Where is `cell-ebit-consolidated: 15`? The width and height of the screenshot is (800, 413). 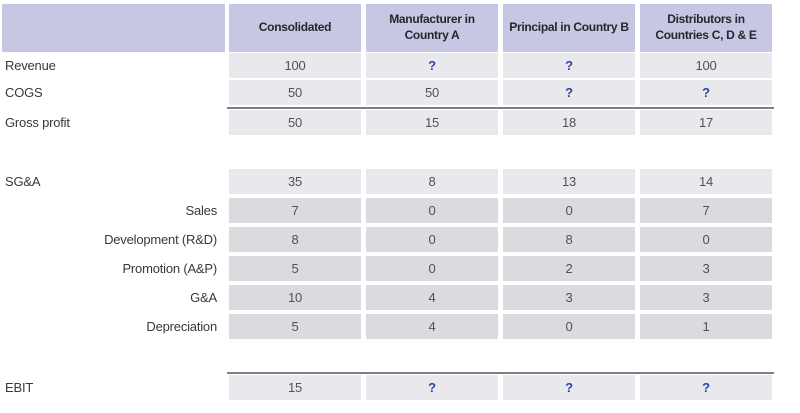
cell-ebit-consolidated: 15 is located at coordinates (295, 387).